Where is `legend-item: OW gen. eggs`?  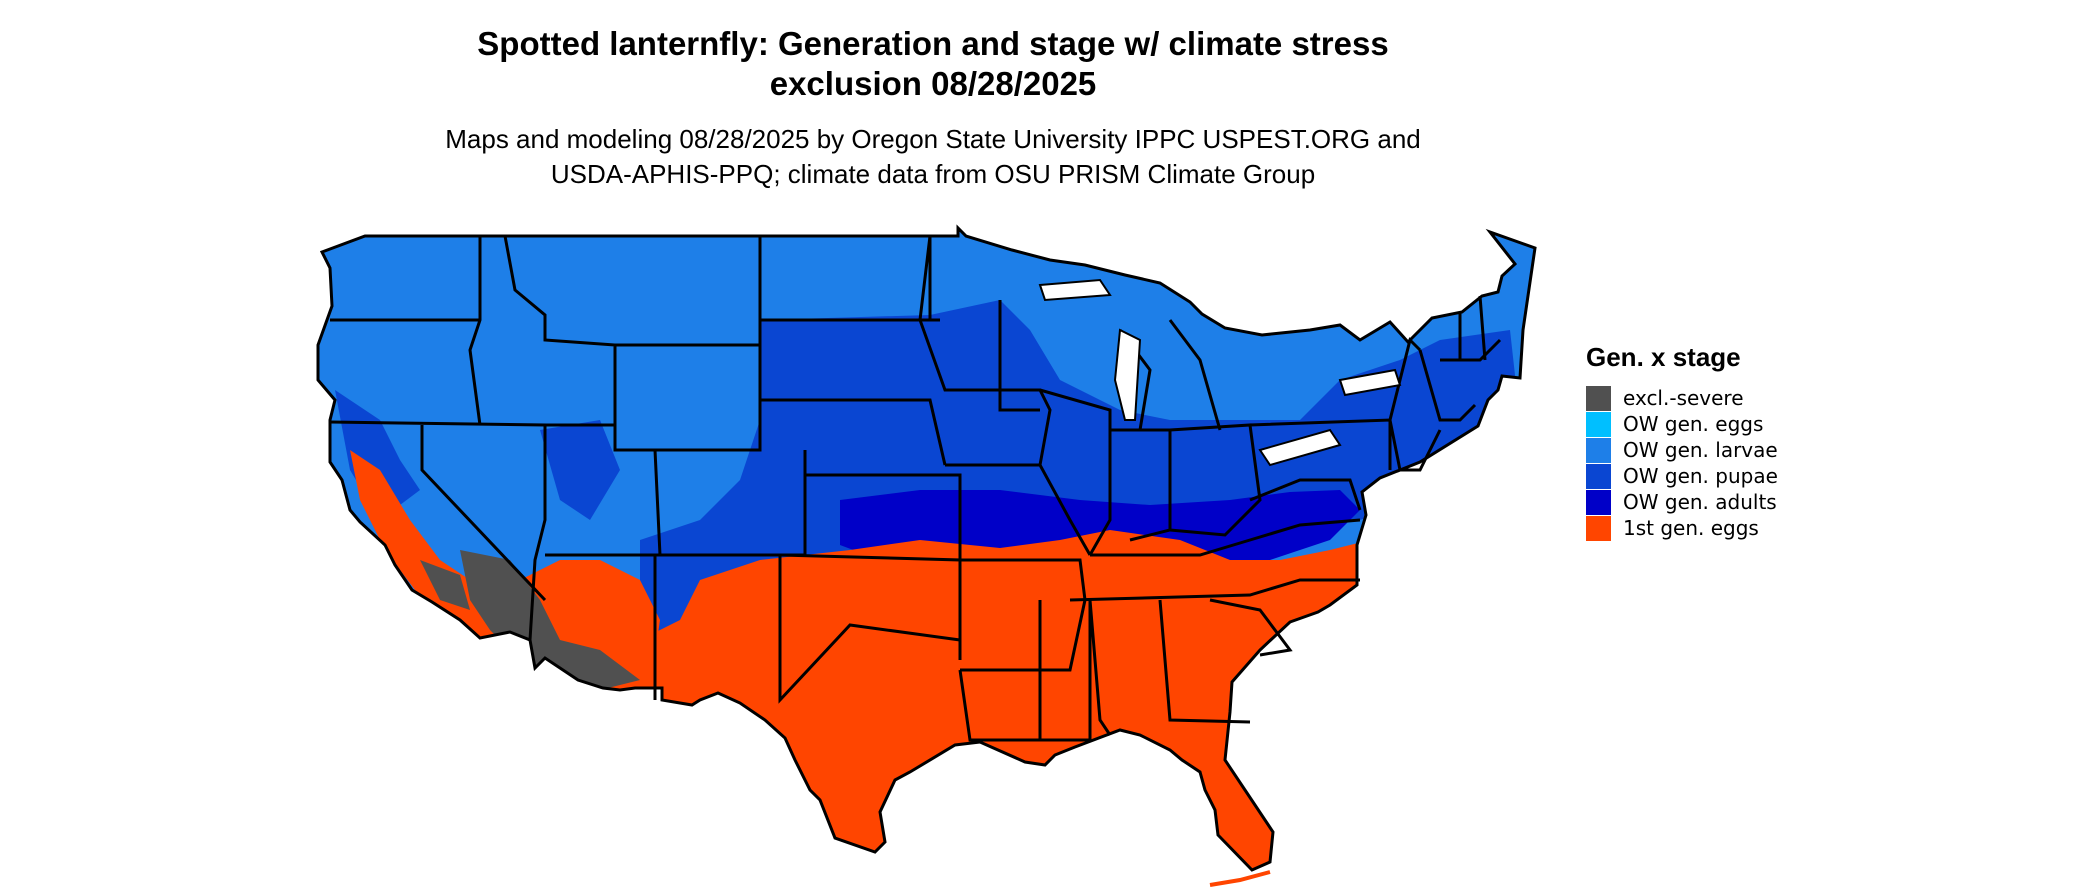
legend-item: OW gen. eggs is located at coordinates (1682, 424).